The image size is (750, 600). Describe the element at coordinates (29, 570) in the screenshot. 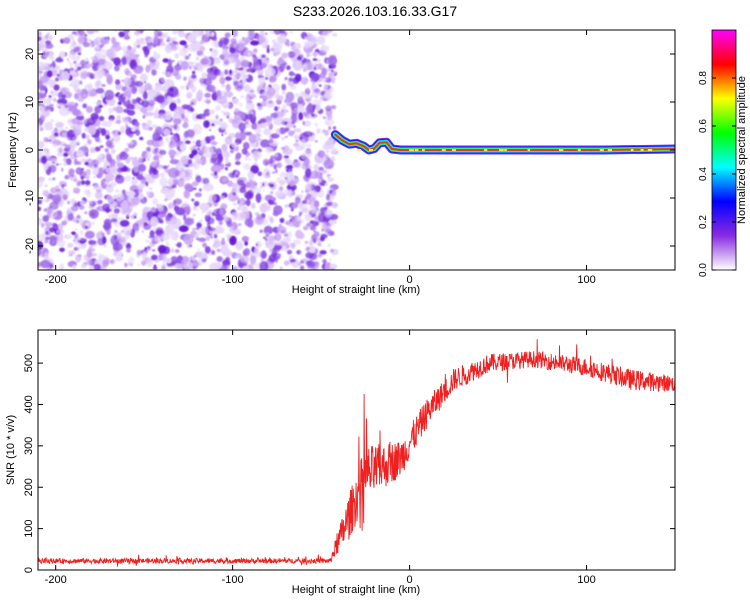

I see `y-tick-label: 0` at that location.